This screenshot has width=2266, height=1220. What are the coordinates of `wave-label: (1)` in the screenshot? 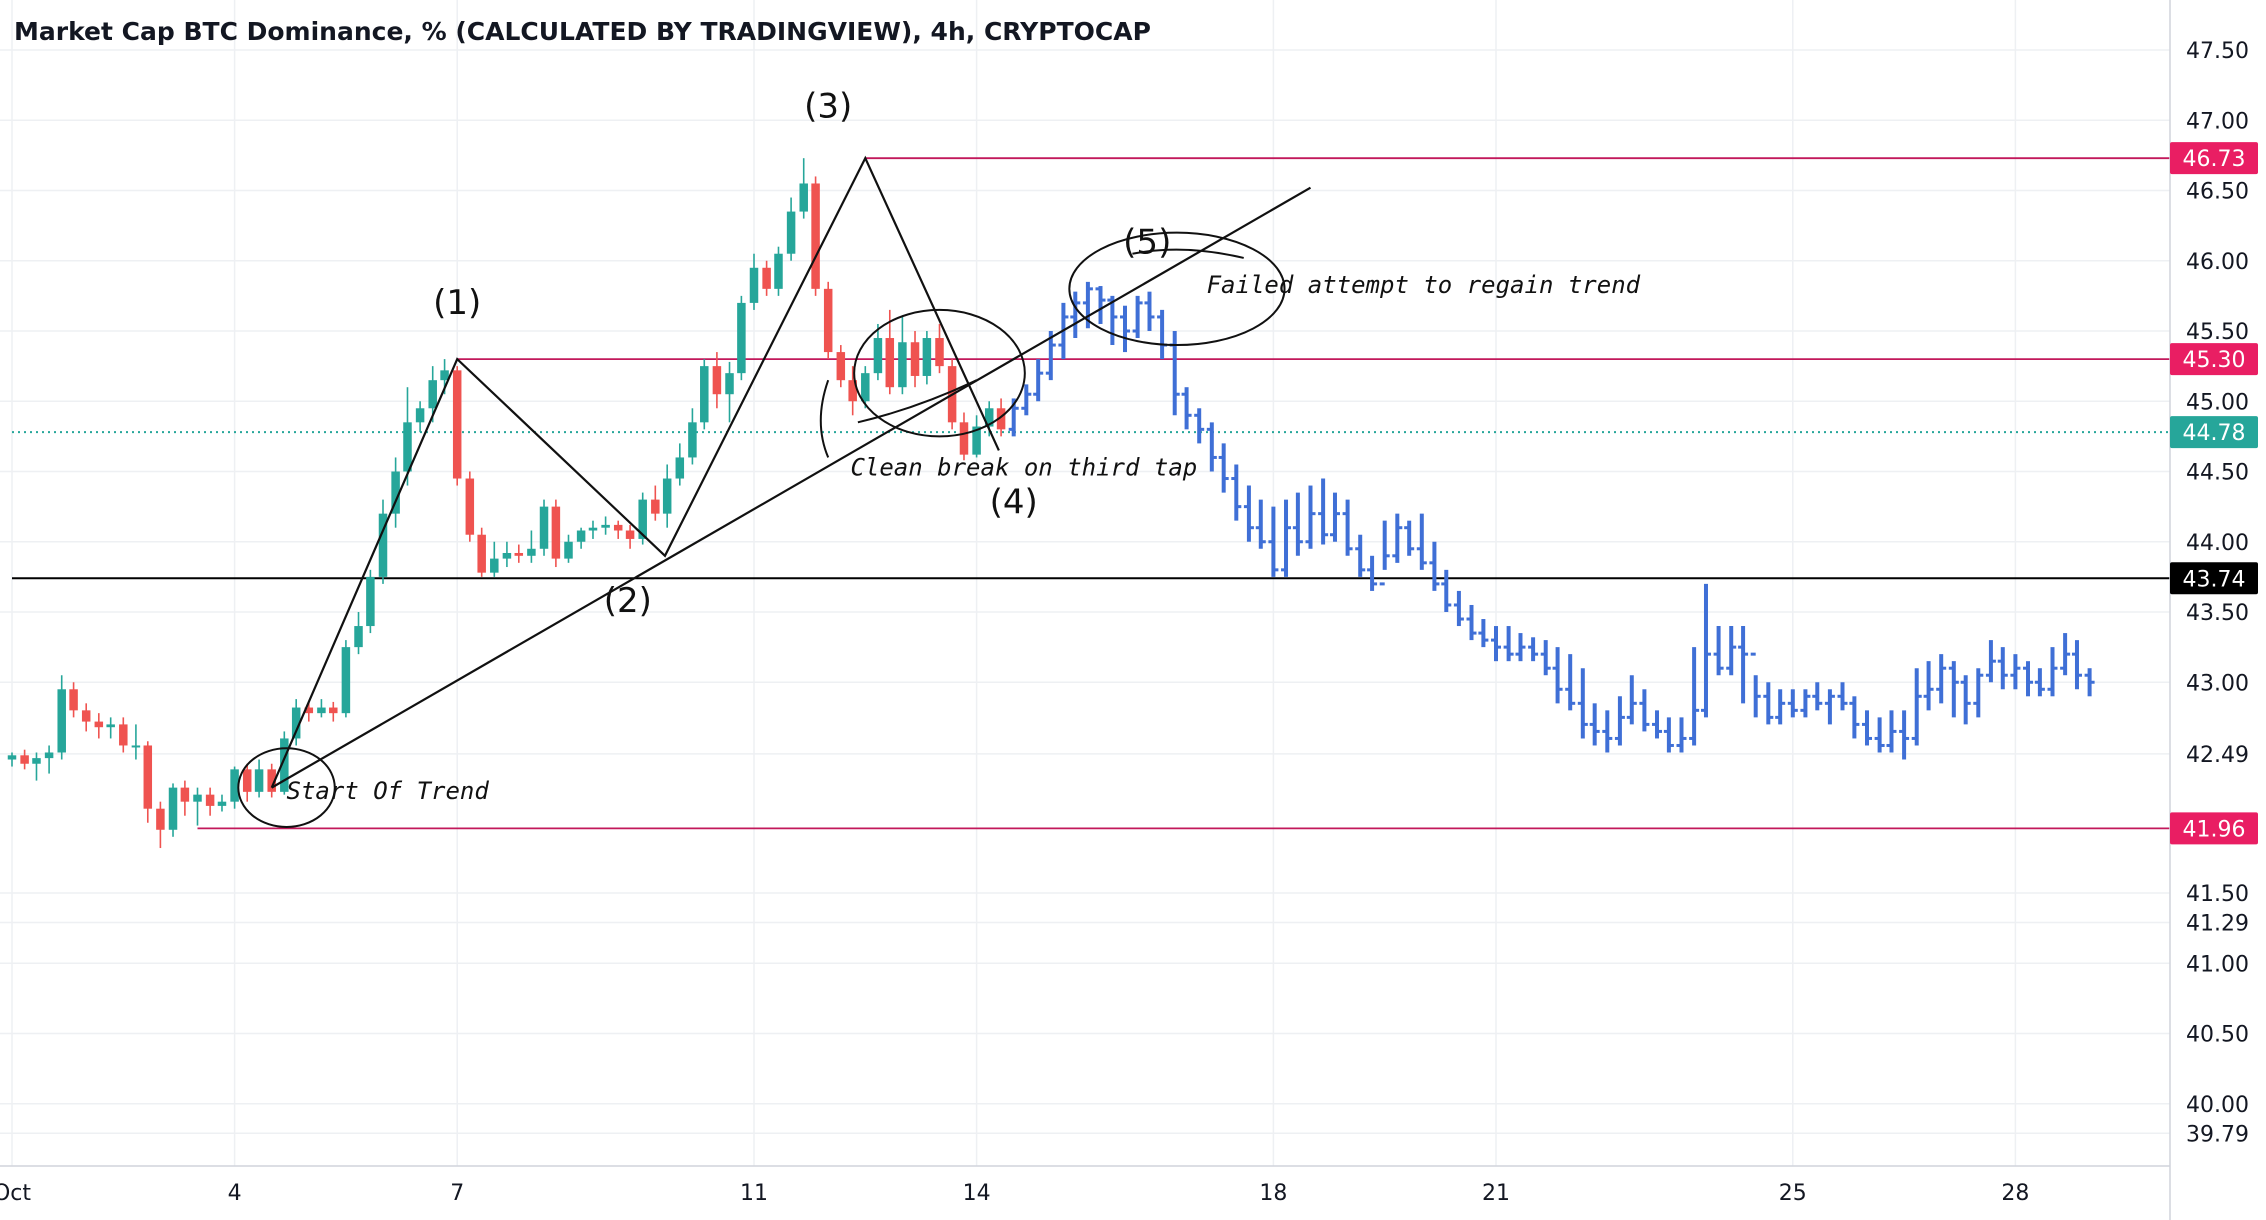 It's located at (457, 303).